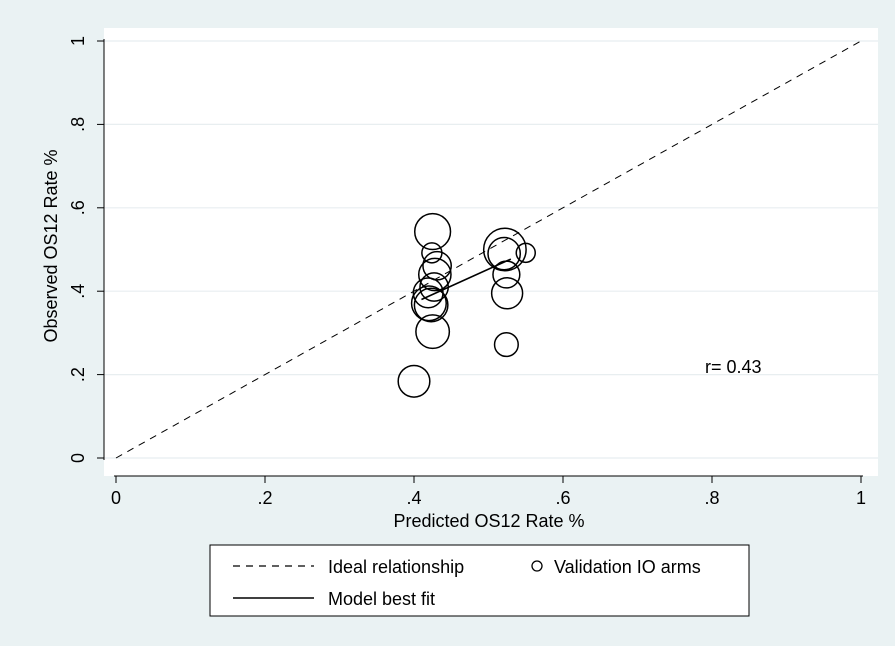 This screenshot has width=895, height=646. Describe the element at coordinates (562, 498) in the screenshot. I see `x-tick-label-3: .6` at that location.